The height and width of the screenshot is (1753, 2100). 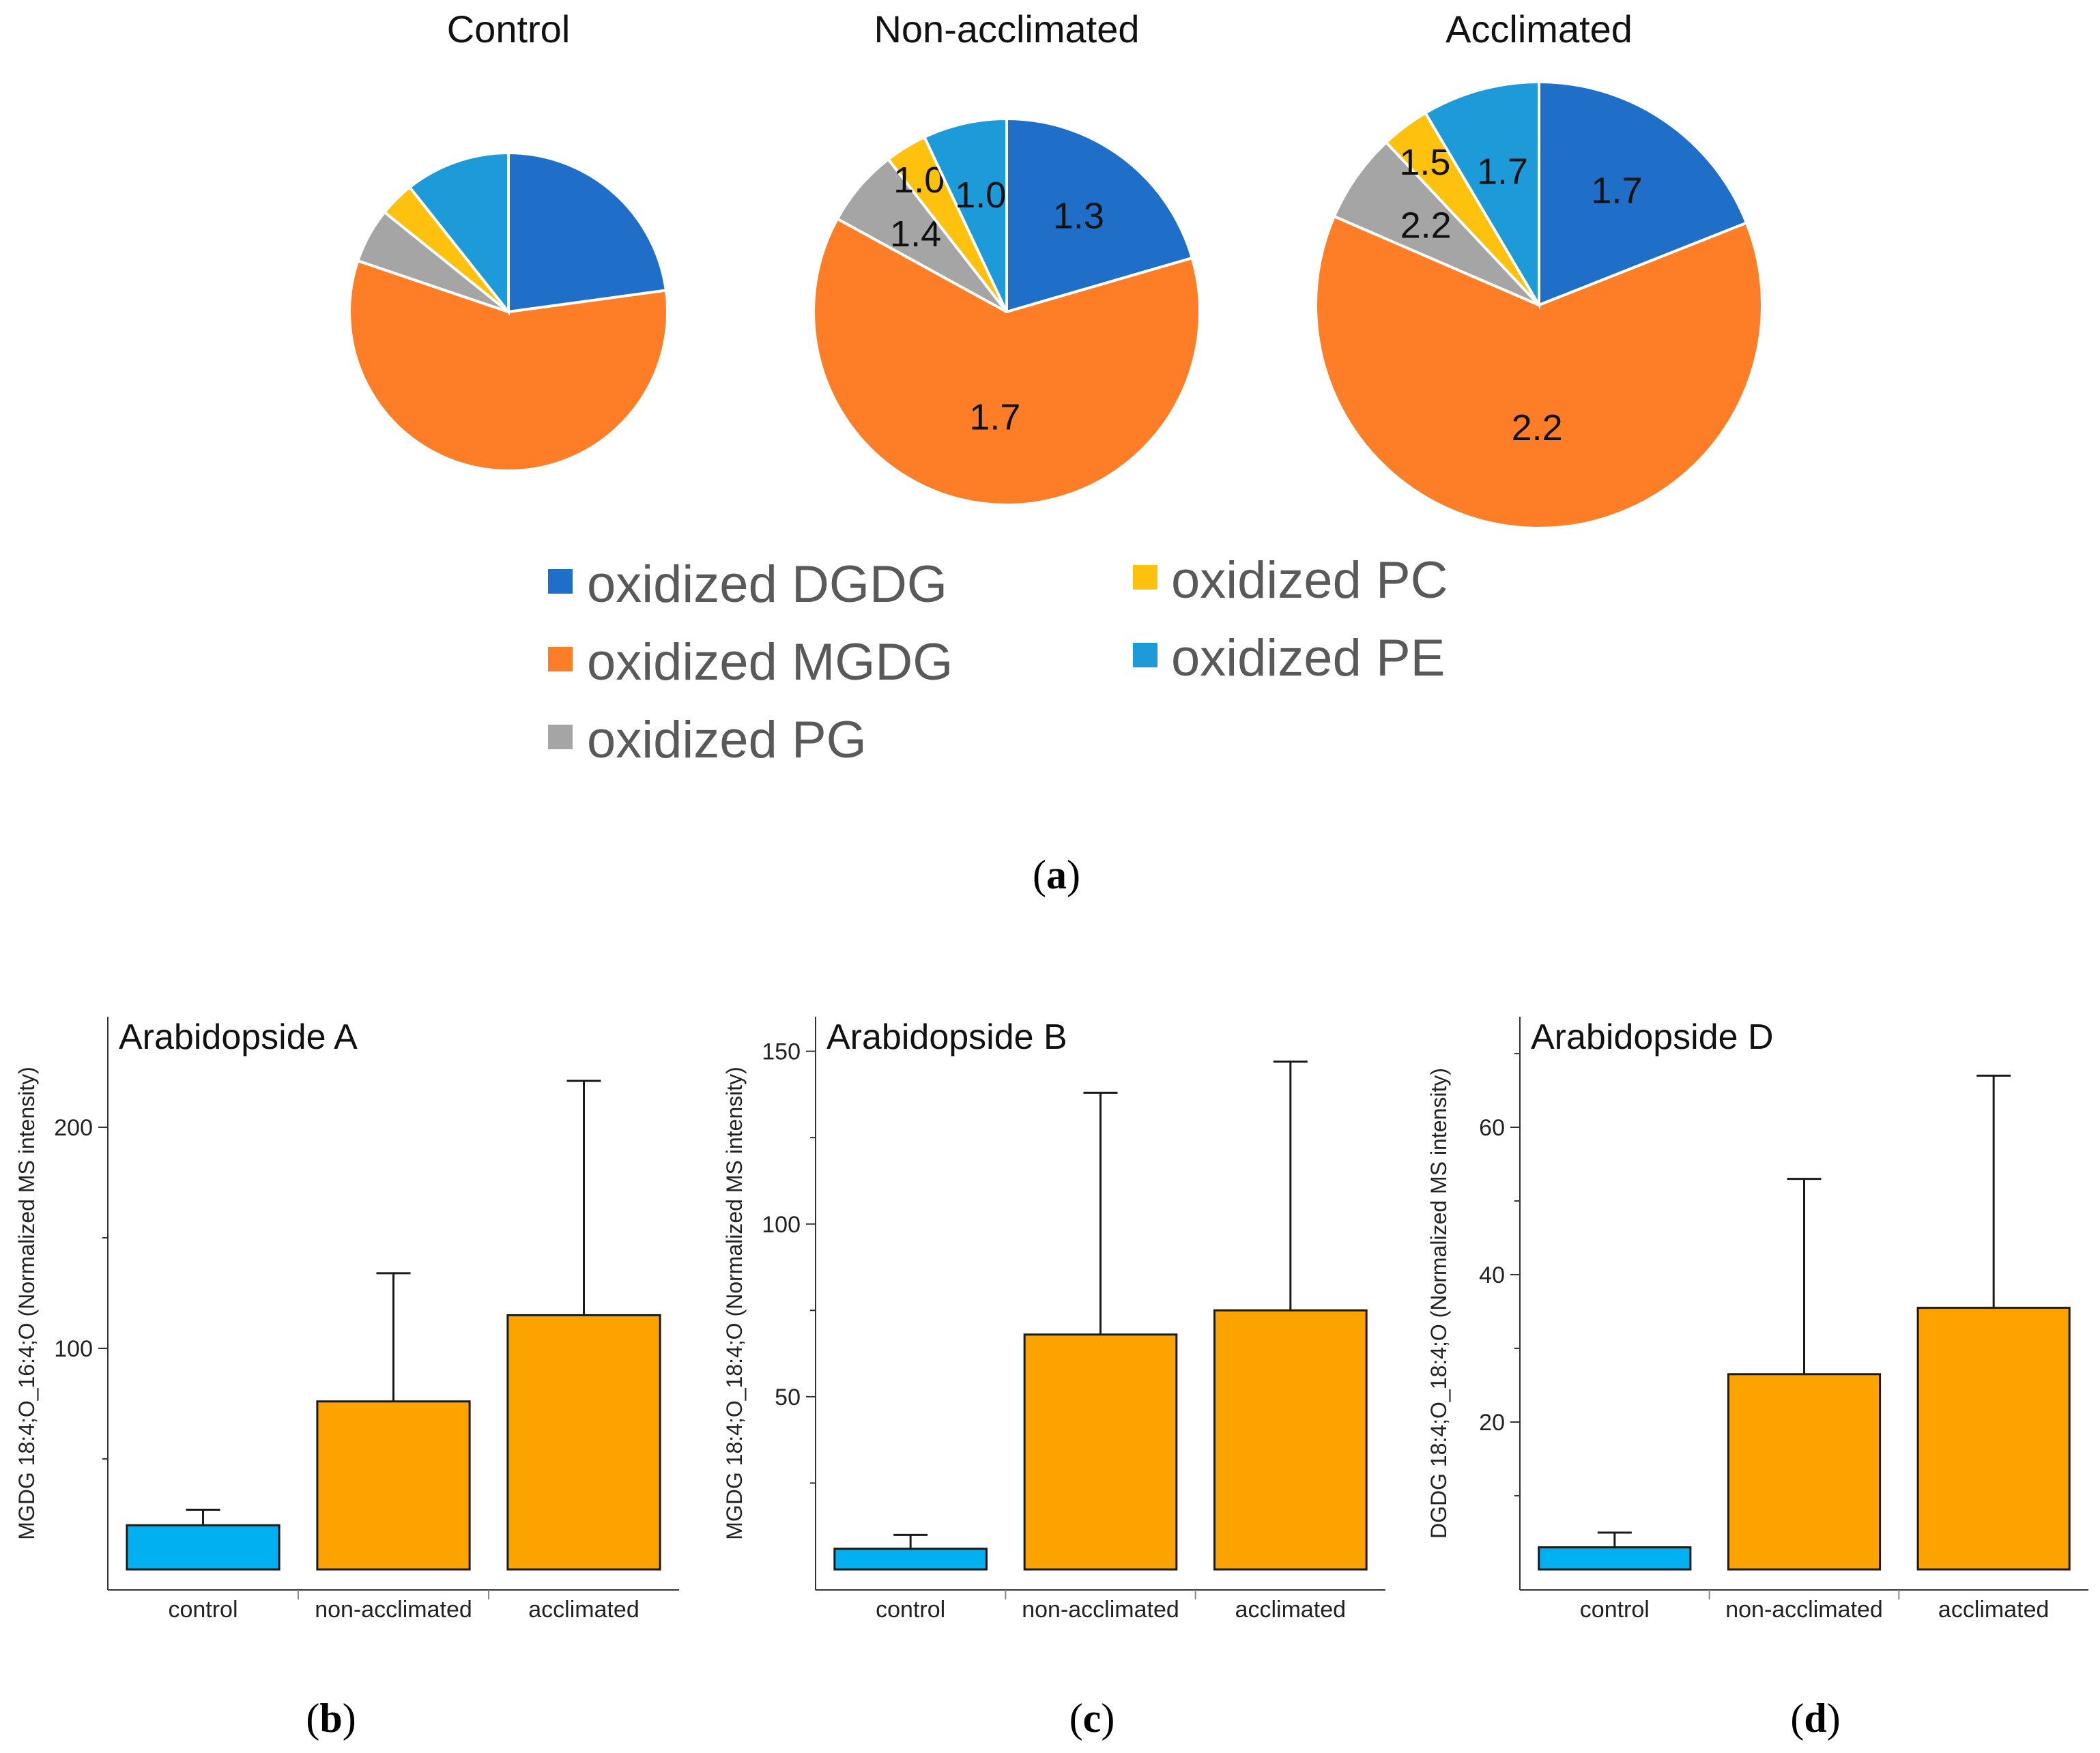 I want to click on legend-swatch-mgdg, so click(x=560, y=659).